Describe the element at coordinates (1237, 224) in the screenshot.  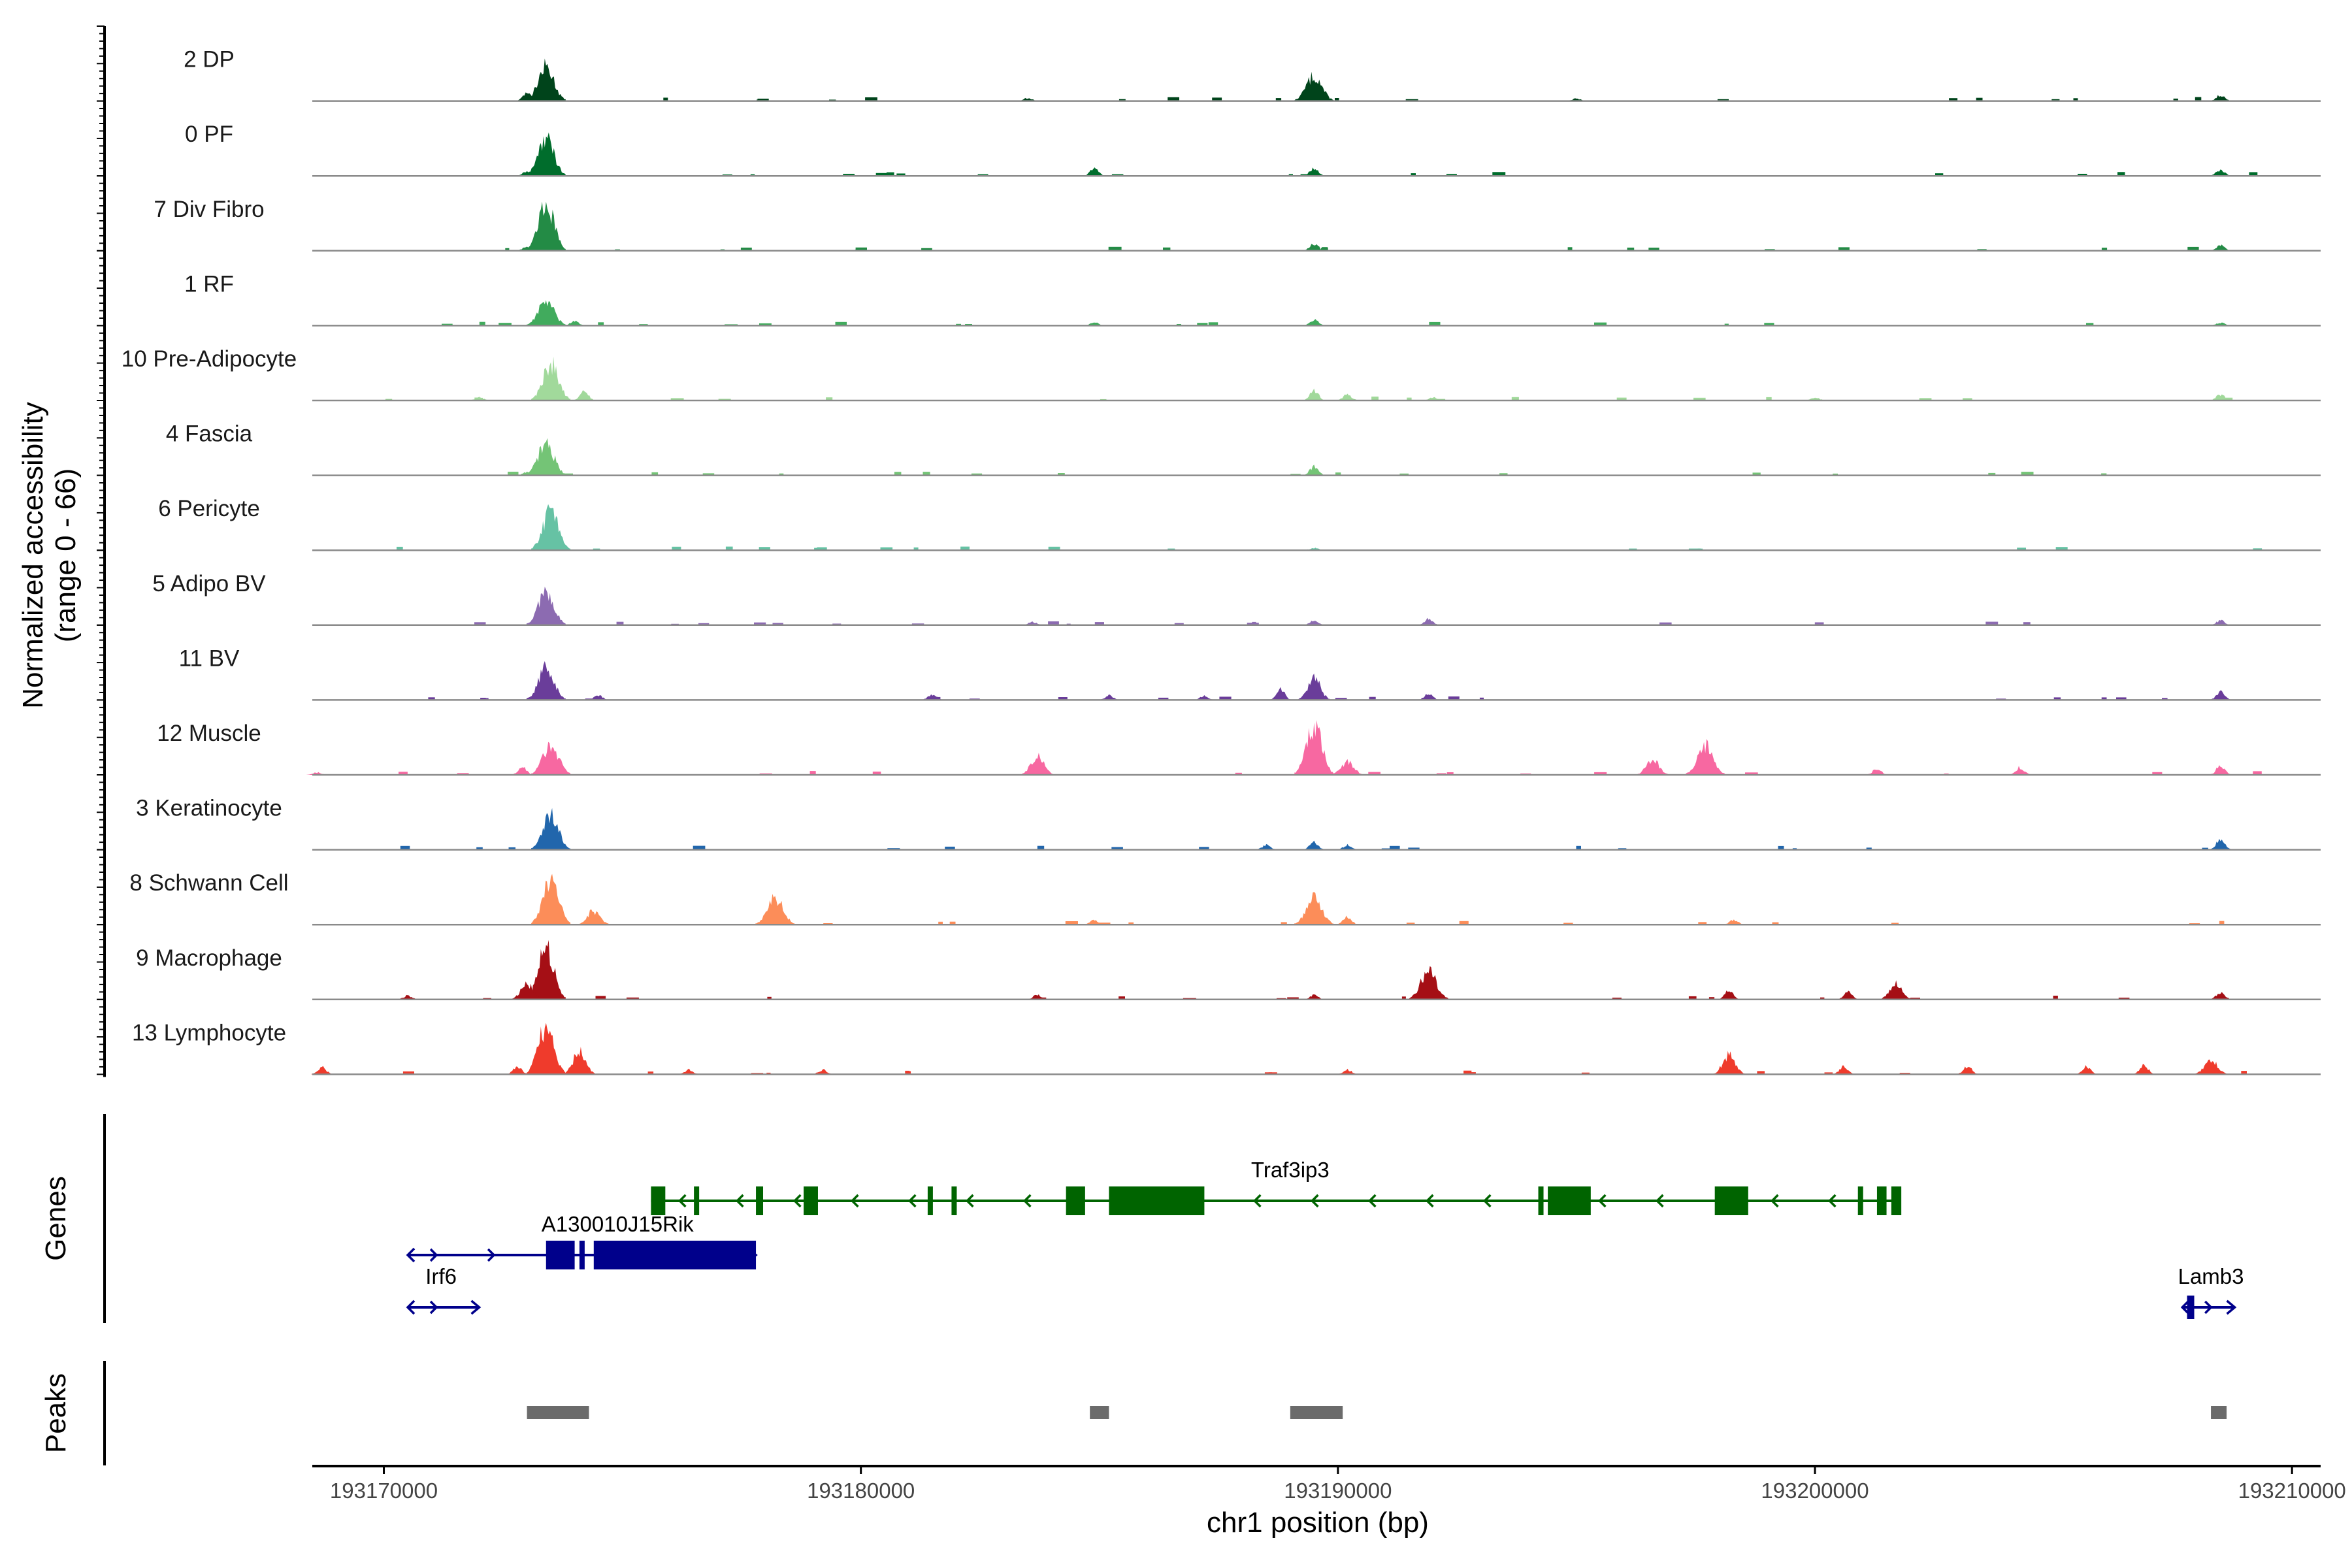
I see `coverage-track: 7 Div Fibro` at that location.